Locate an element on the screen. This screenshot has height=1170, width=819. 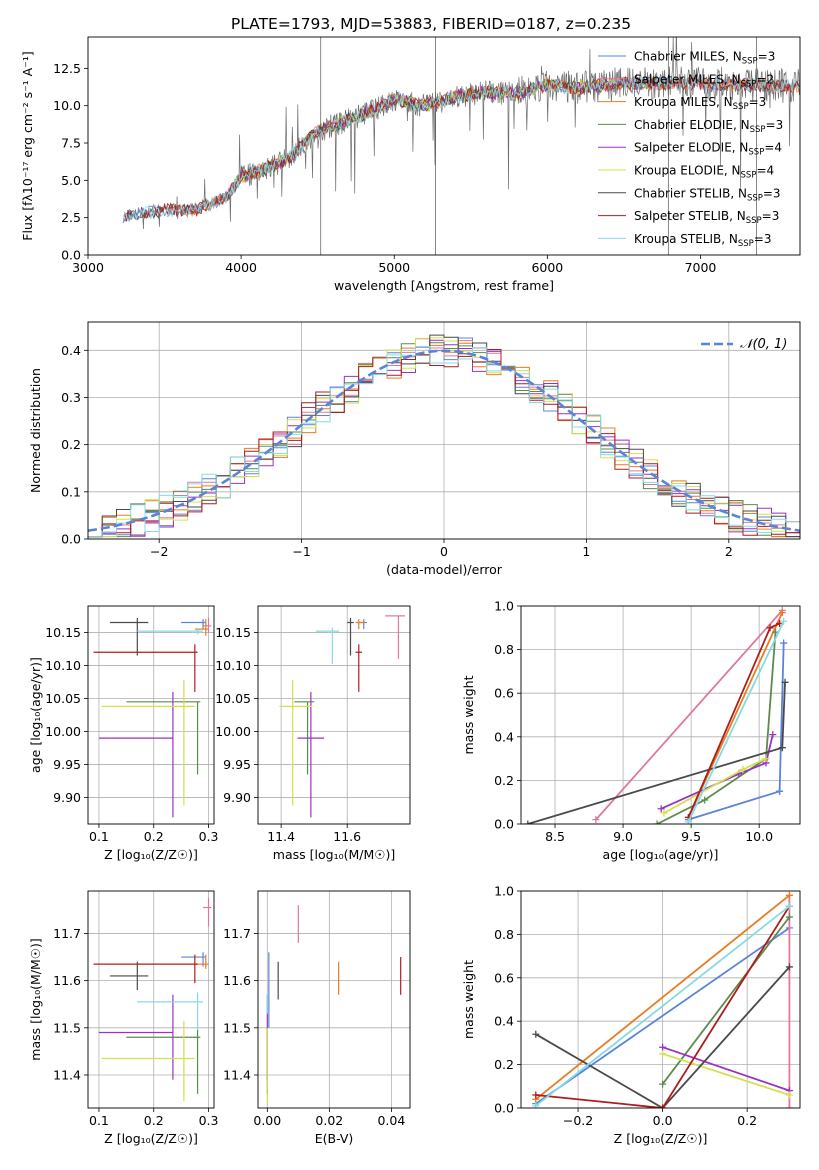
x-tick-label: 7000 is located at coordinates (701, 267).